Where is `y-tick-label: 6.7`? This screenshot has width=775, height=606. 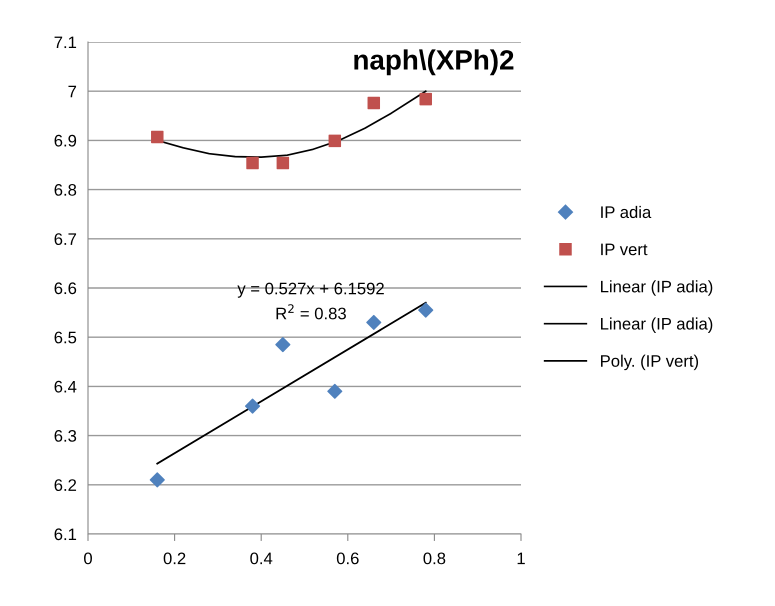 y-tick-label: 6.7 is located at coordinates (65, 239).